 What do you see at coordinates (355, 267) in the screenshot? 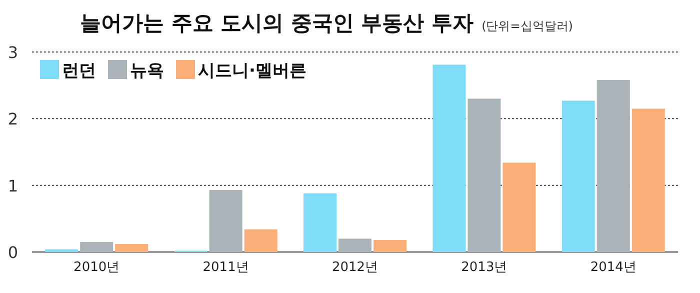
I see `x-tick-label: 2012년` at bounding box center [355, 267].